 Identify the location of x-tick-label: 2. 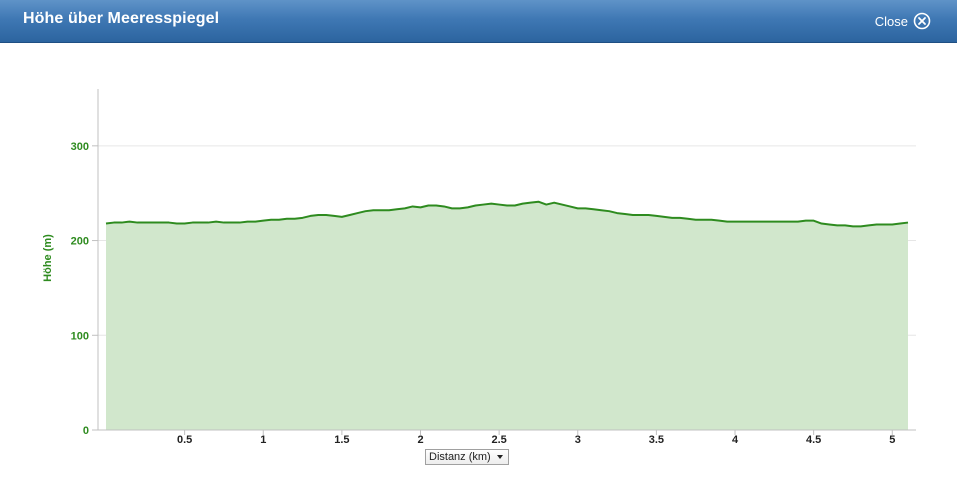
(420, 440).